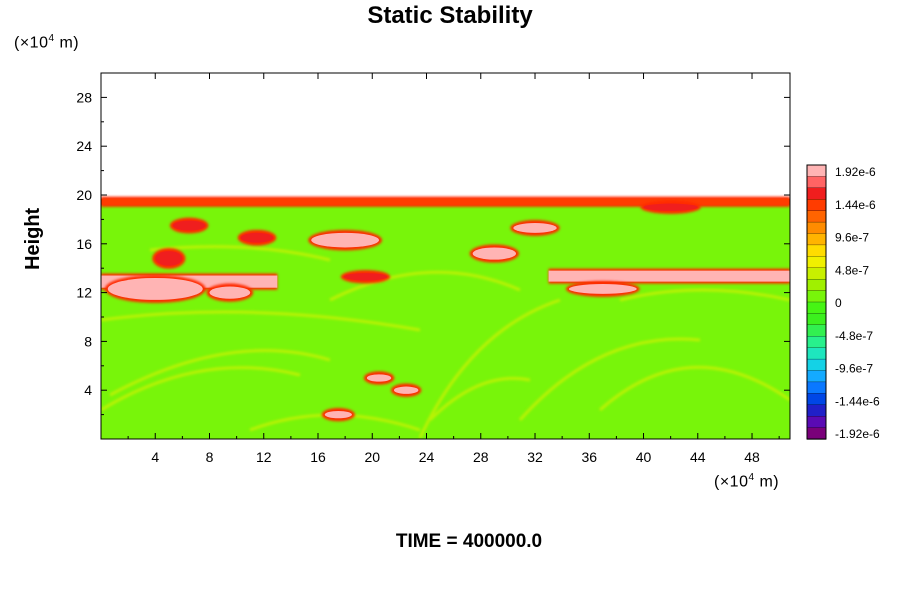  Describe the element at coordinates (857, 434) in the screenshot. I see `colorbar-label: -1.92e-6` at that location.